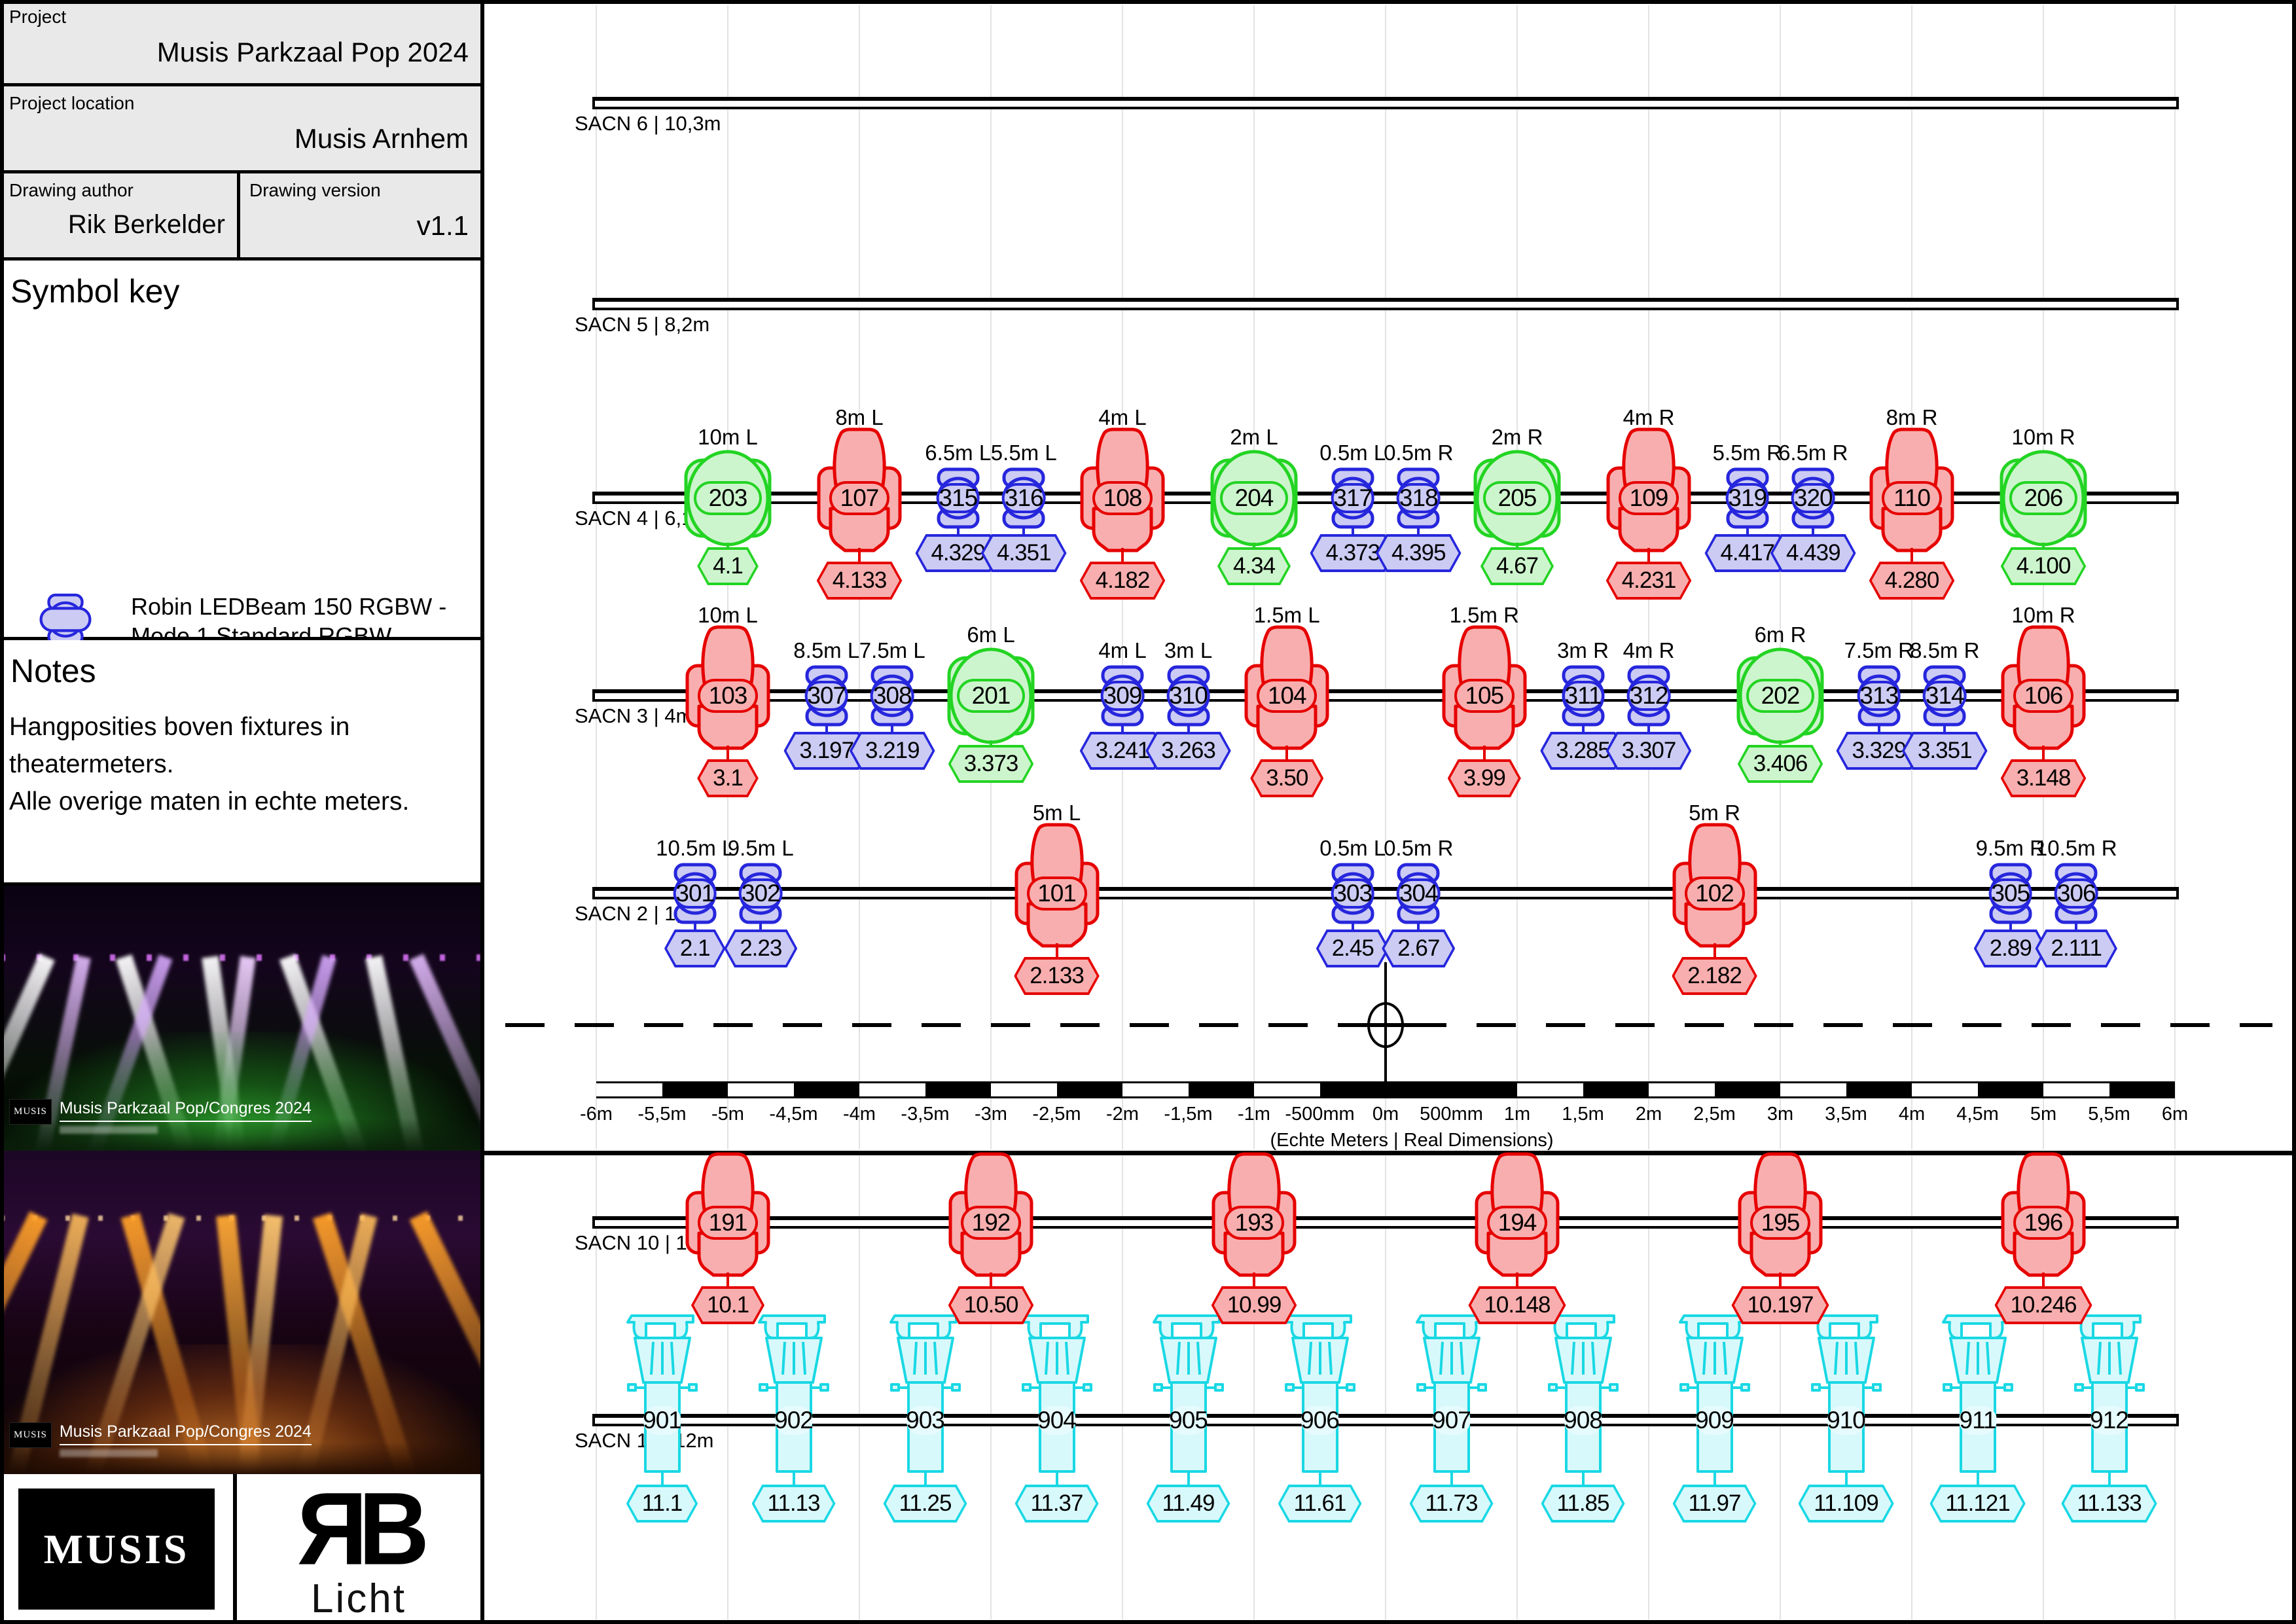  I want to click on ruler-tick-label: -2m, so click(1122, 1114).